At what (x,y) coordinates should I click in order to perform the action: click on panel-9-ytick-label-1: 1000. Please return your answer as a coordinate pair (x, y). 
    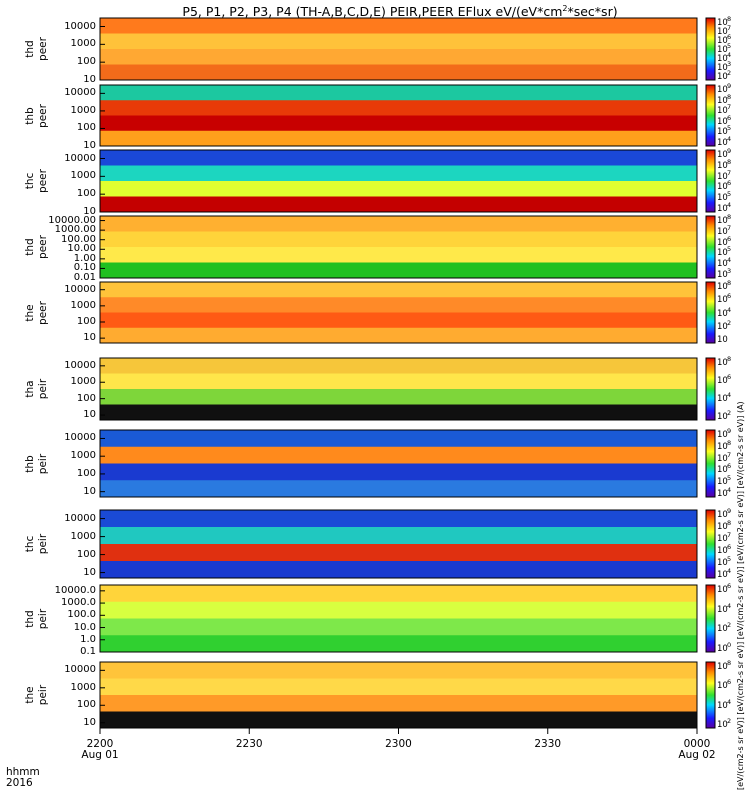
    Looking at the image, I should click on (83, 687).